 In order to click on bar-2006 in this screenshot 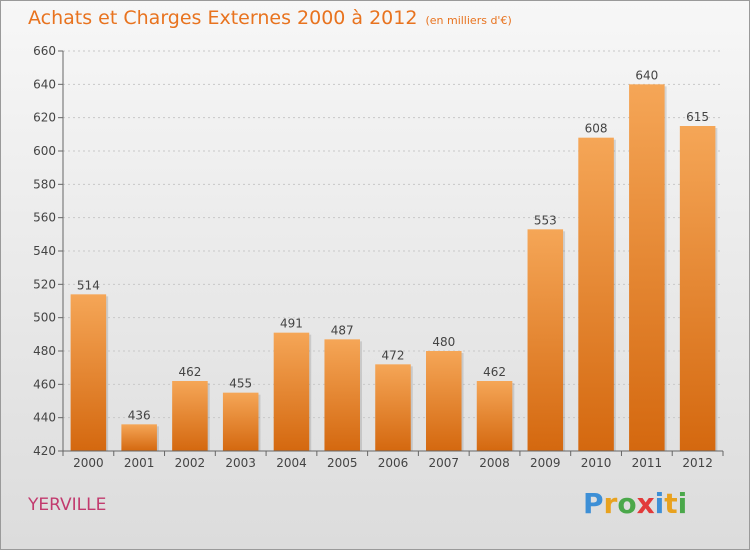, I will do `click(393, 407)`.